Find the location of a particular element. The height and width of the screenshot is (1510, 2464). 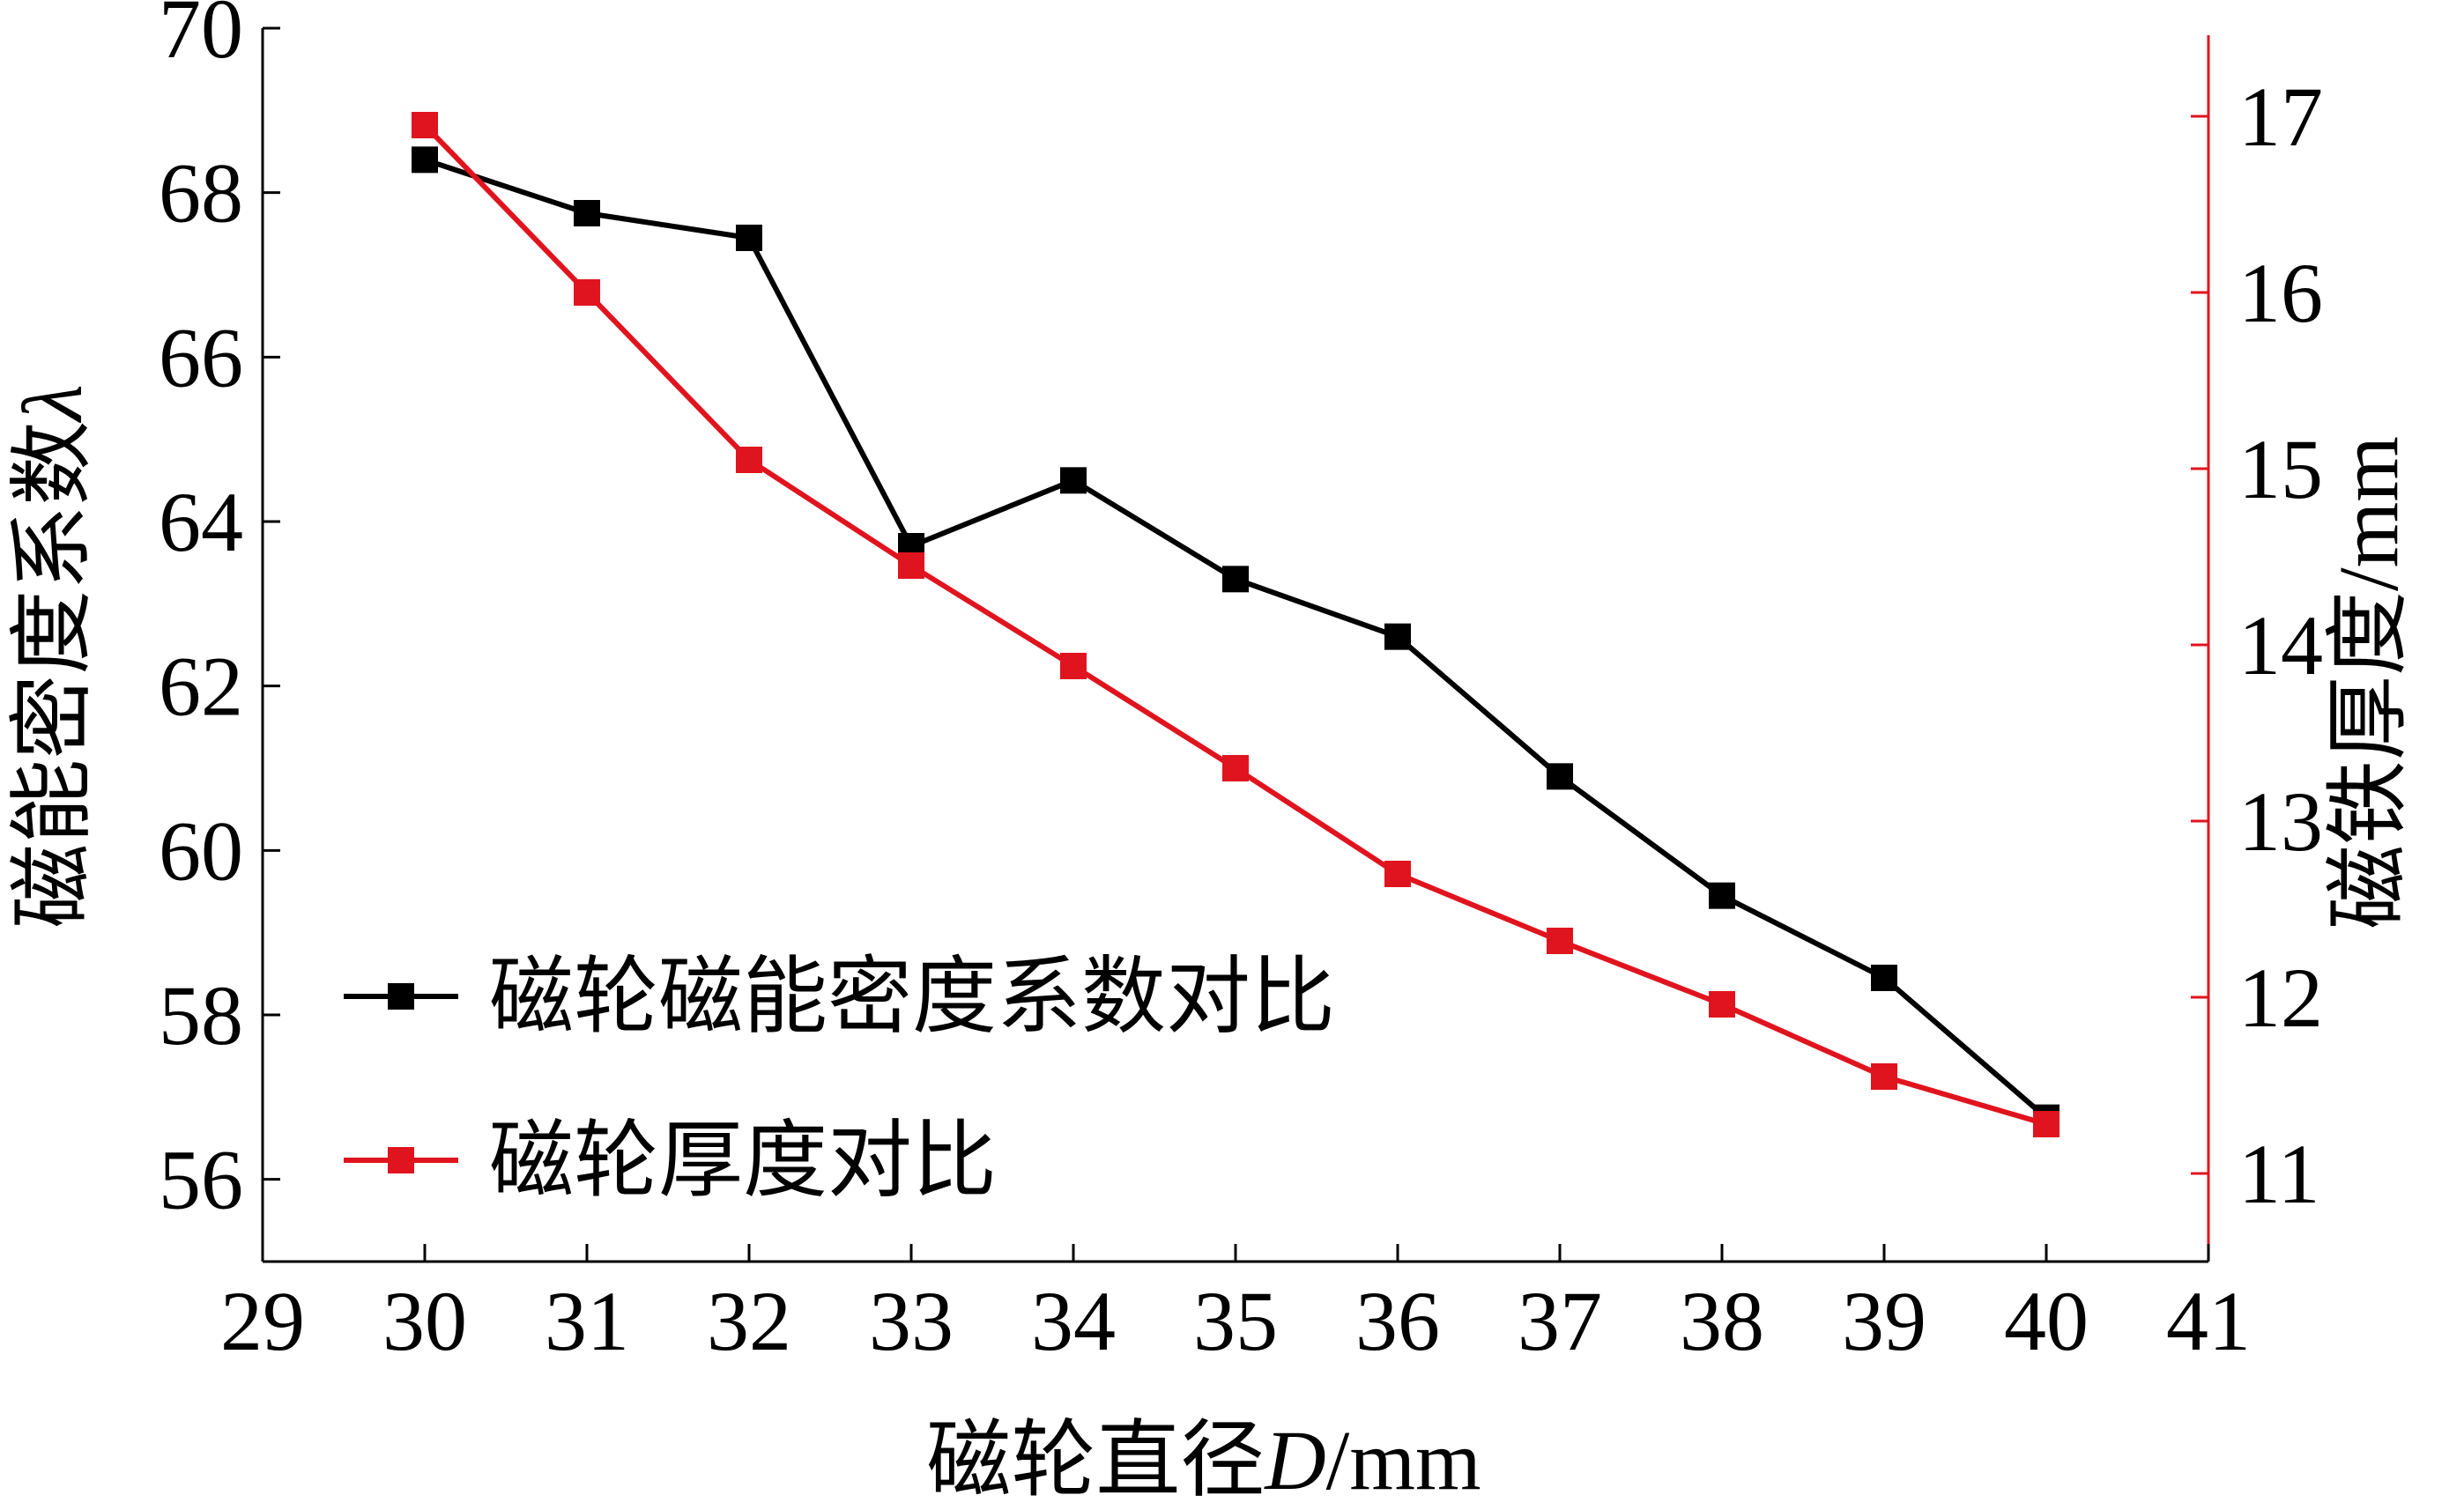

left-y-axis-title: 磁能密度系数λ is located at coordinates (52, 656).